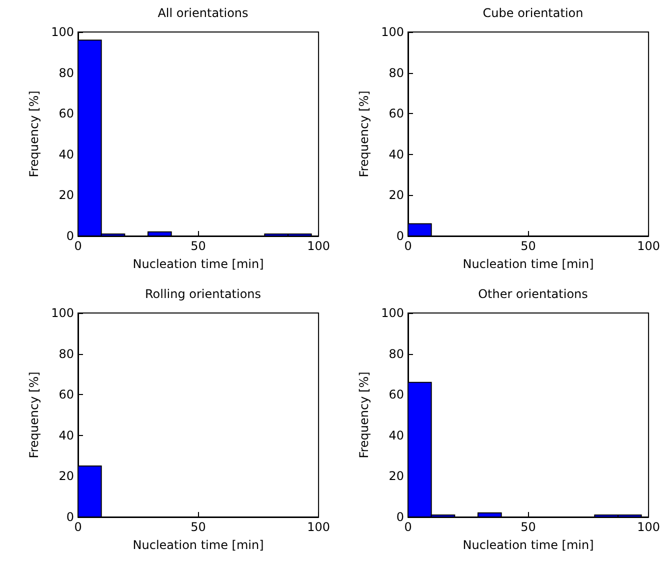 The width and height of the screenshot is (666, 562). What do you see at coordinates (533, 294) in the screenshot?
I see `chart-title: Other orientations` at bounding box center [533, 294].